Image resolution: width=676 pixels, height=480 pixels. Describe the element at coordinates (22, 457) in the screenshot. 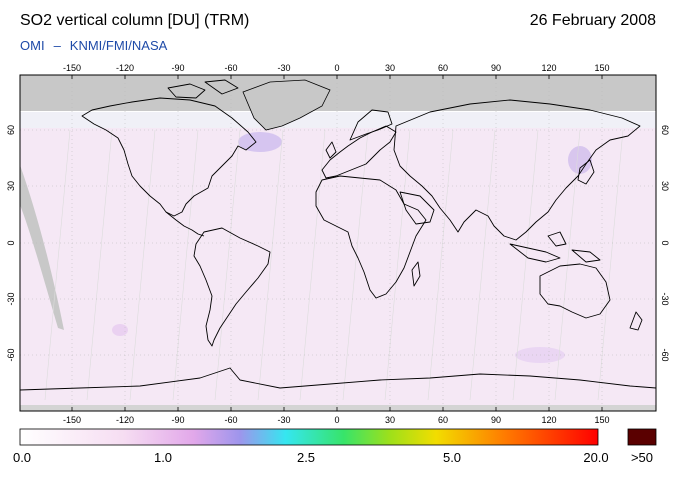

I see `colorbar-label: 0.0` at that location.